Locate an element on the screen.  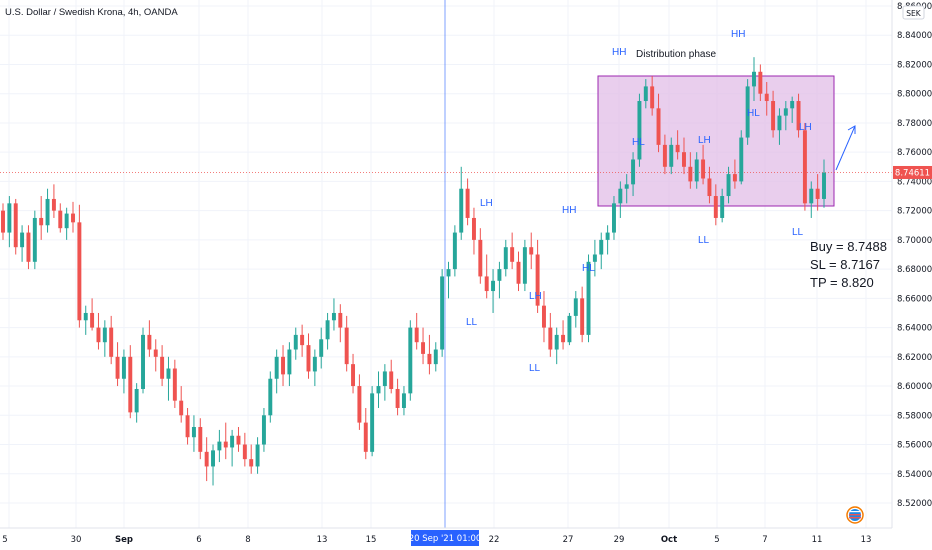
distribution-zone is located at coordinates (716, 141).